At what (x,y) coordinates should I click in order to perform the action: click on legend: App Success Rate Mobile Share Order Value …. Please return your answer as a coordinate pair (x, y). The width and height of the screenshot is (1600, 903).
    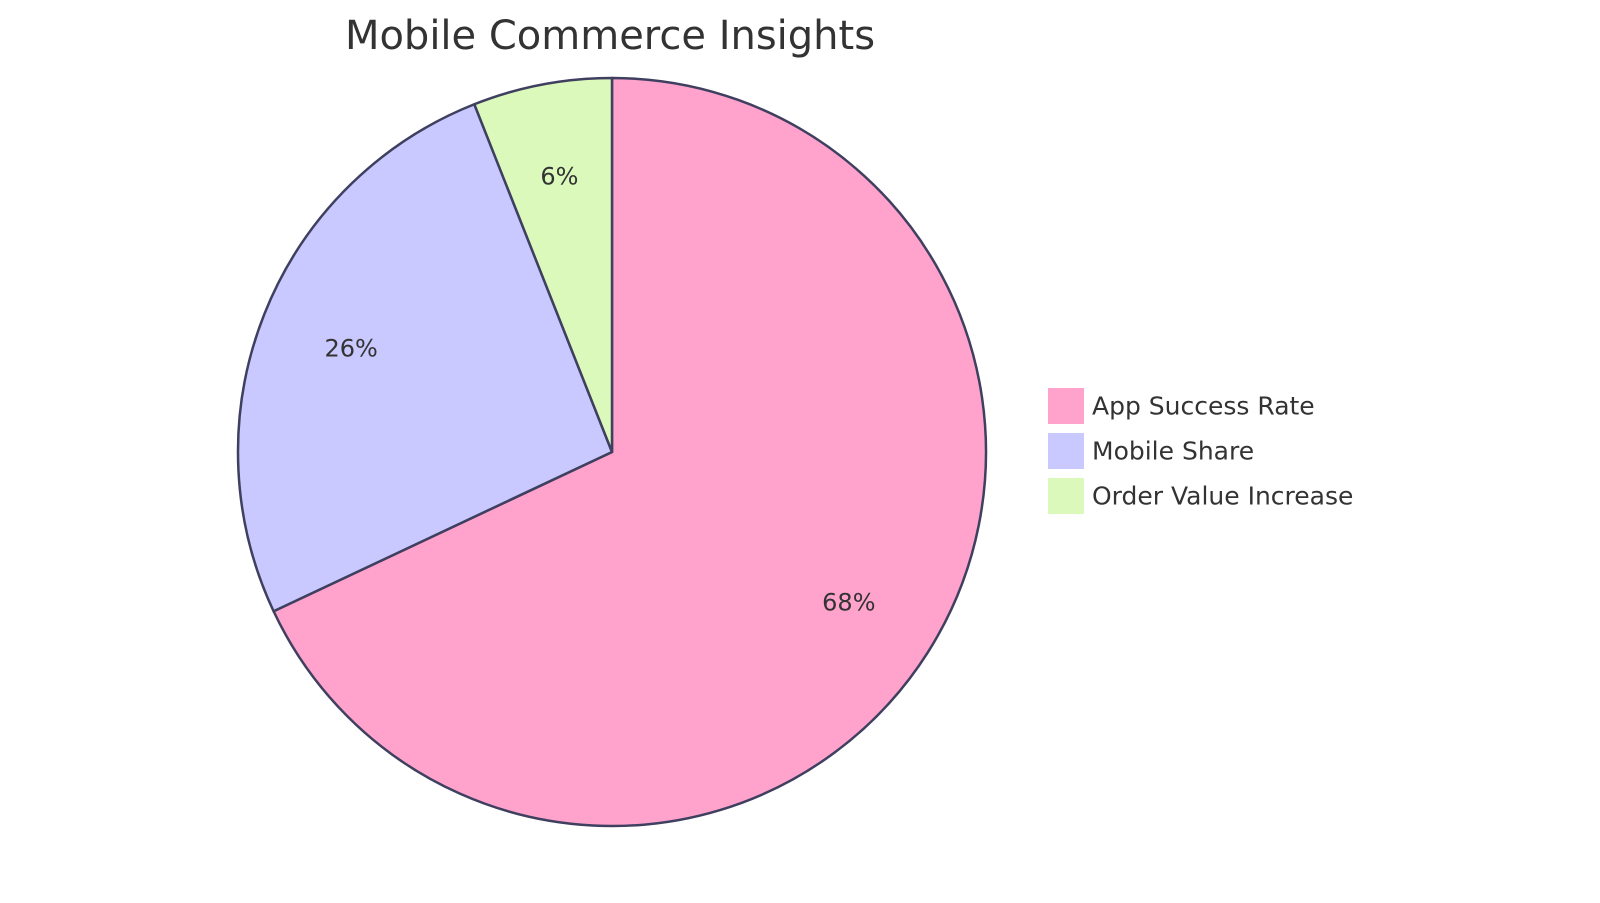
    Looking at the image, I should click on (1200, 451).